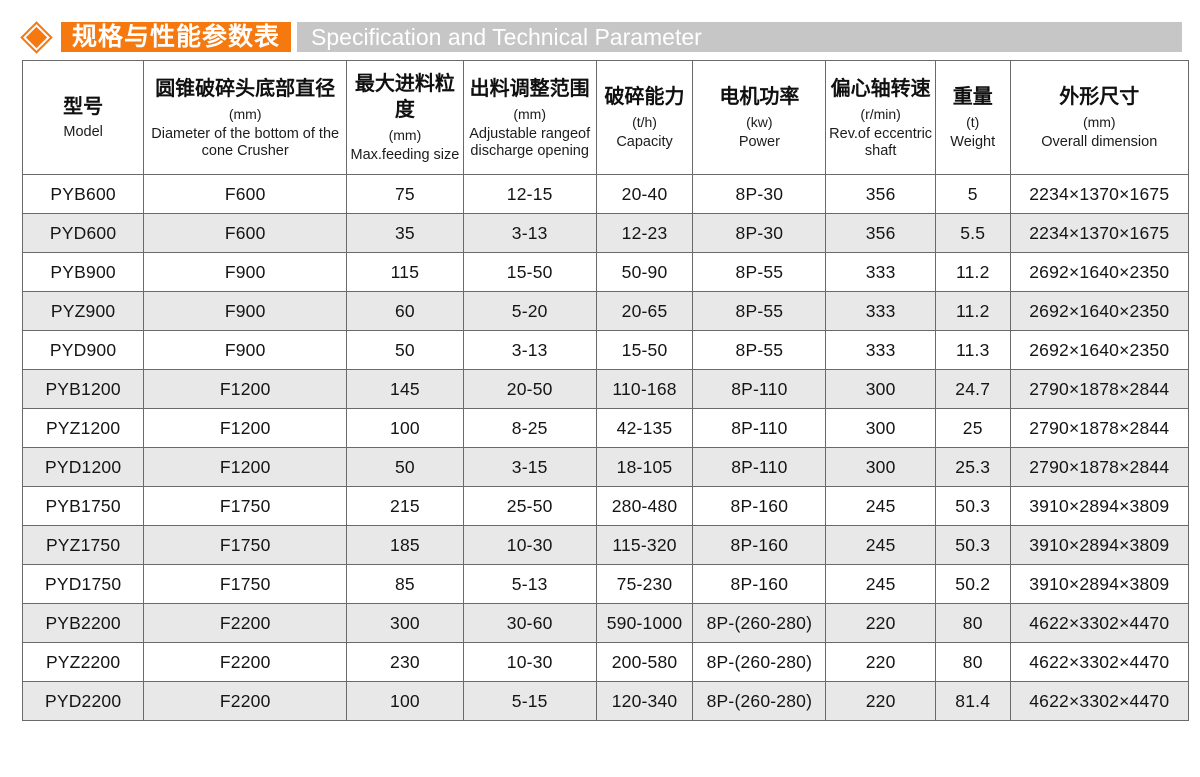 The image size is (1200, 777). Describe the element at coordinates (644, 142) in the screenshot. I see `header-en: Capacity` at that location.